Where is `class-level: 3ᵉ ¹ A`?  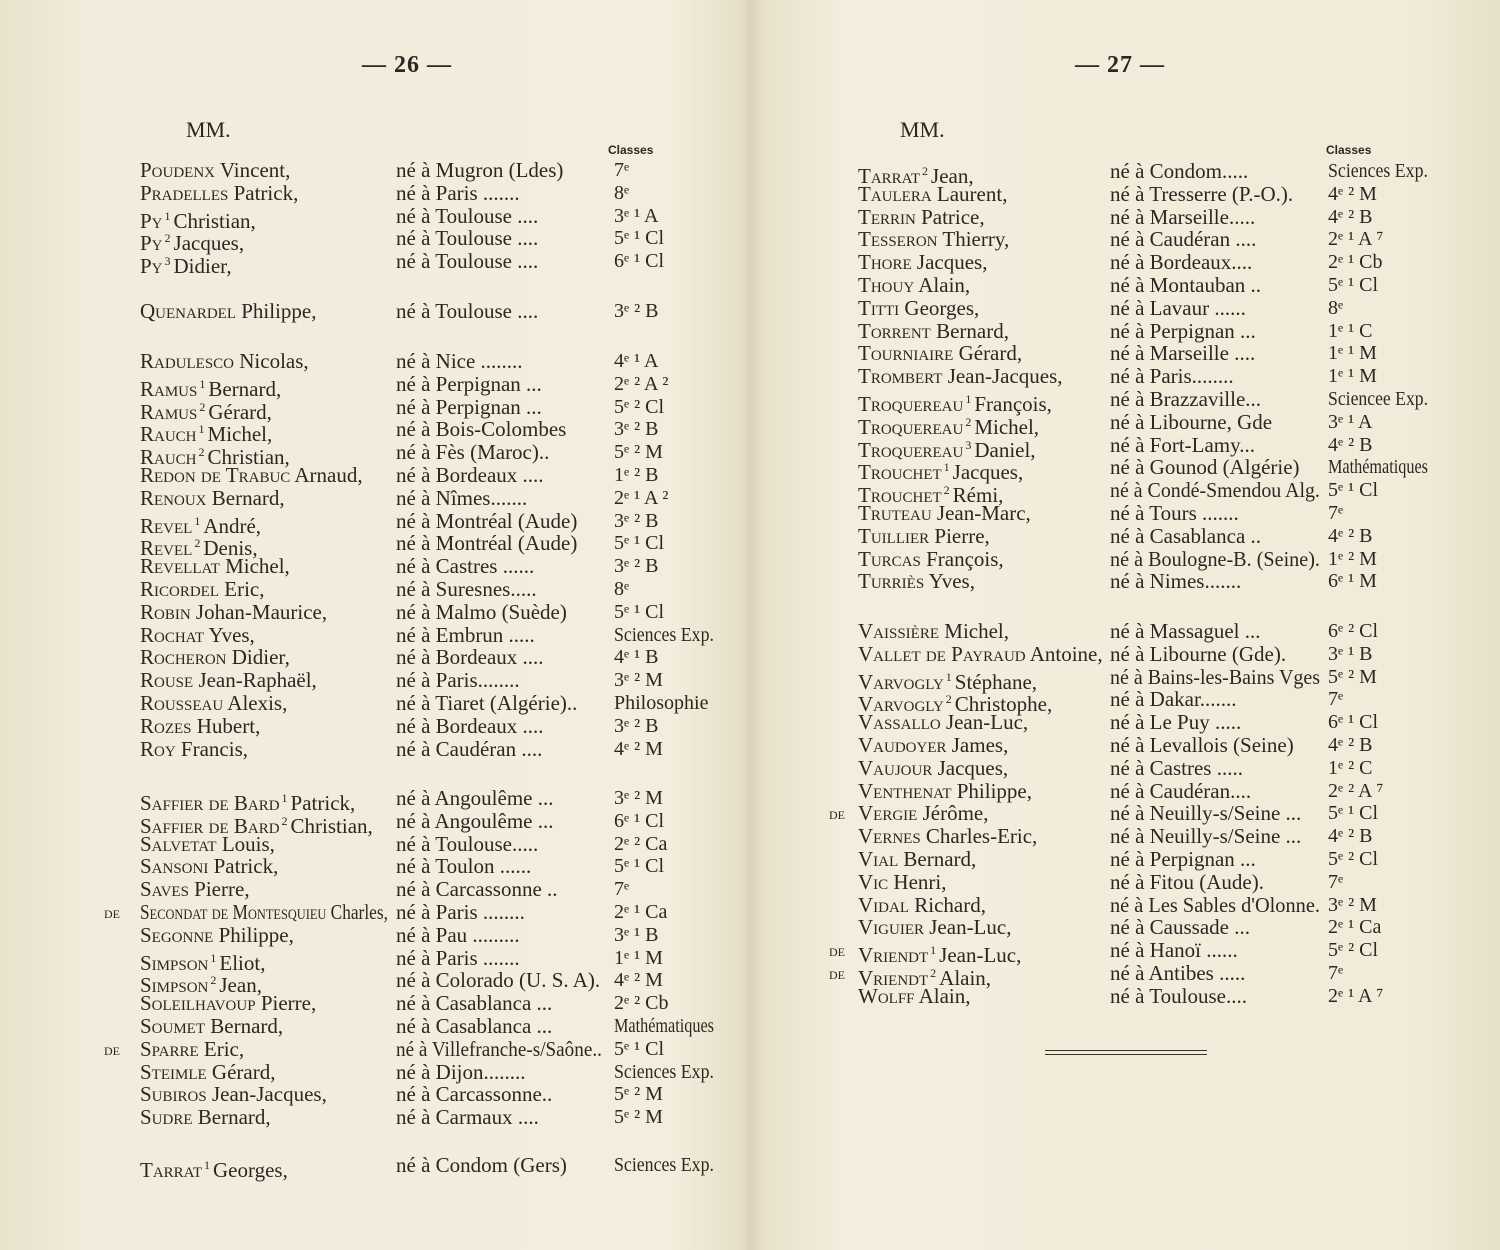 class-level: 3ᵉ ¹ A is located at coordinates (1350, 421).